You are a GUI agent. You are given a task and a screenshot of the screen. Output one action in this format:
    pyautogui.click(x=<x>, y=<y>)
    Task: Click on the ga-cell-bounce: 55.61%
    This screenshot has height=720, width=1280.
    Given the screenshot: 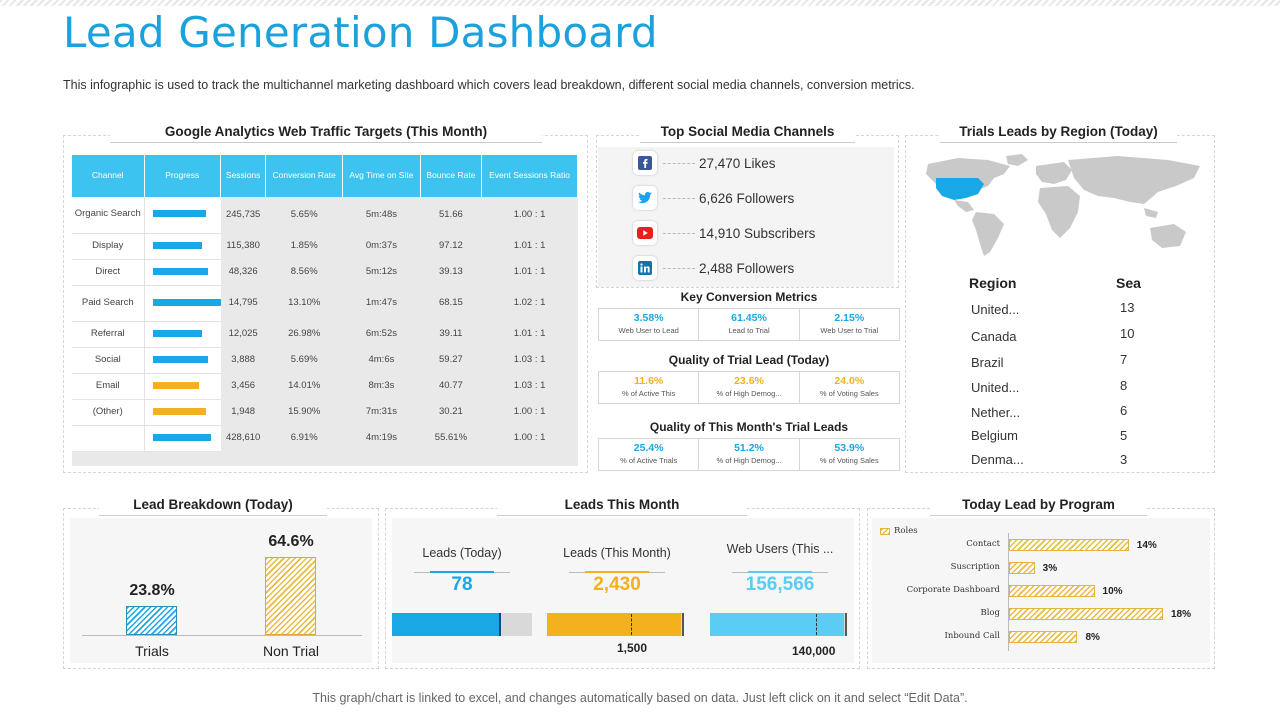 What is the action you would take?
    pyautogui.click(x=451, y=437)
    